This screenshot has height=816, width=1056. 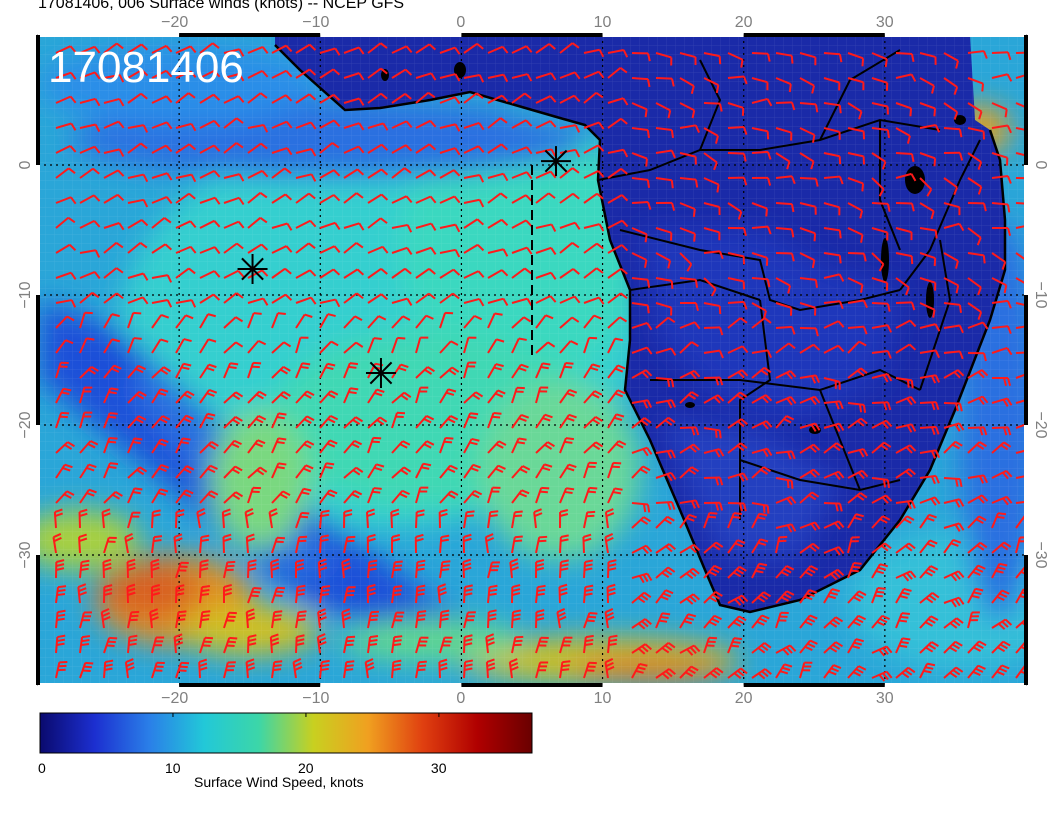 What do you see at coordinates (174, 698) in the screenshot?
I see `lon-label-bottom: −20` at bounding box center [174, 698].